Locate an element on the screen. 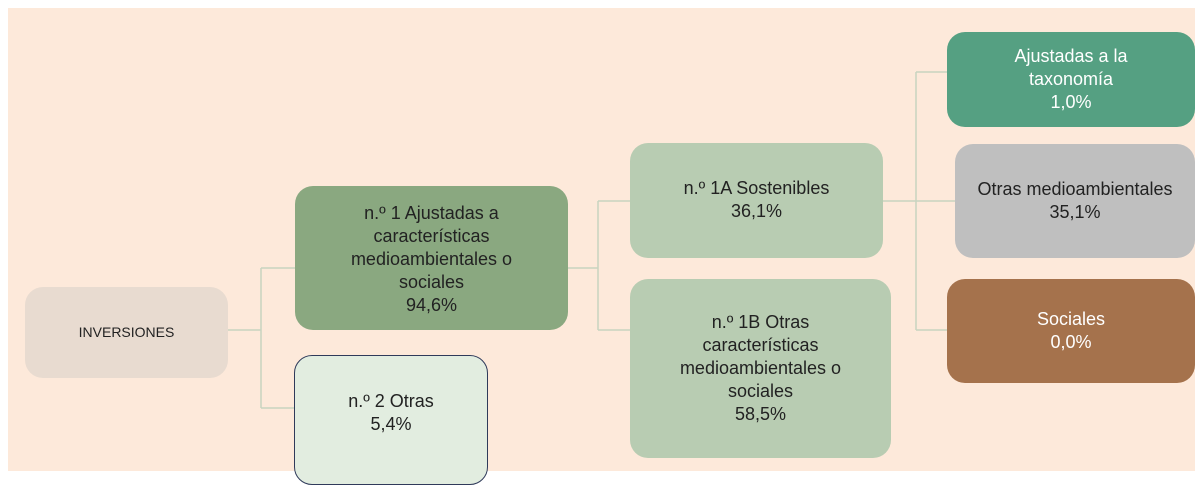  node-value: 0,0% is located at coordinates (1071, 342).